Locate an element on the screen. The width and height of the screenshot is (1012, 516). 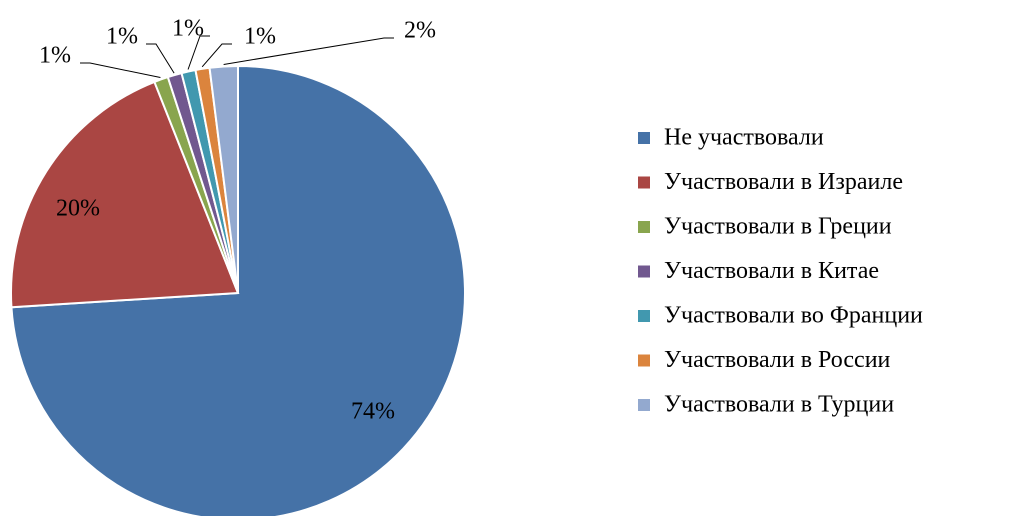
legend-label: Участвовали в Израиле is located at coordinates (783, 182).